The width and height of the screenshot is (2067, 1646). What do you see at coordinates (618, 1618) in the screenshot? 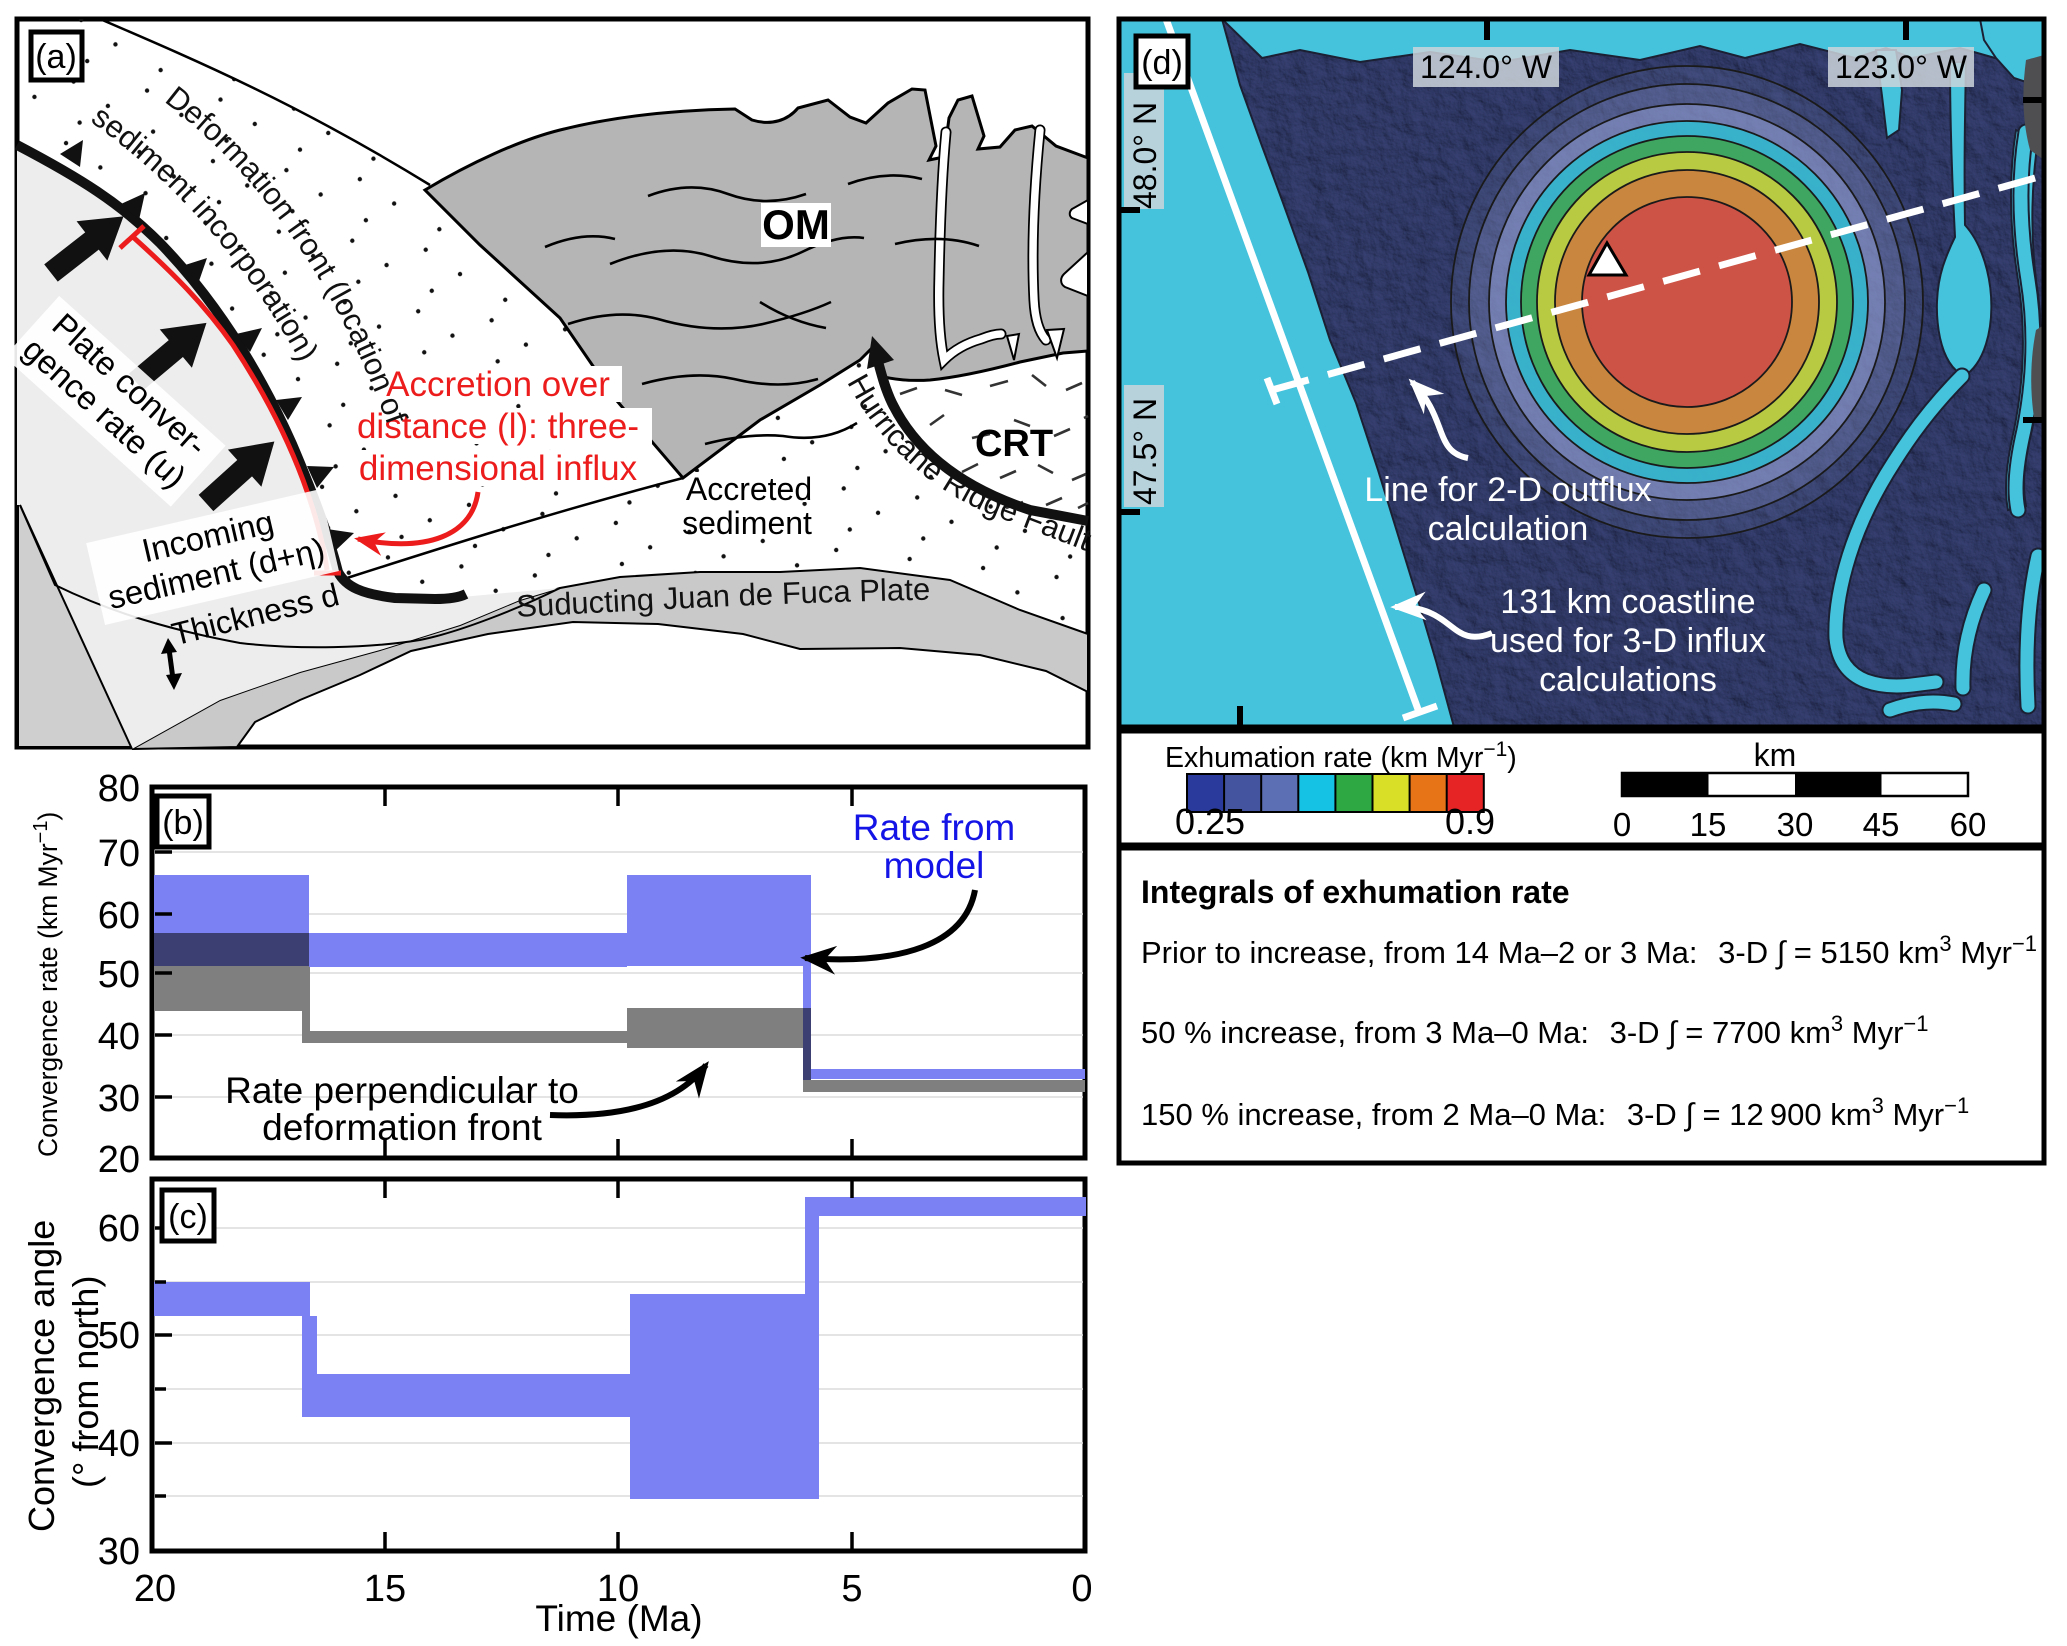
I see `svg-text: Time (Ma)` at bounding box center [618, 1618].